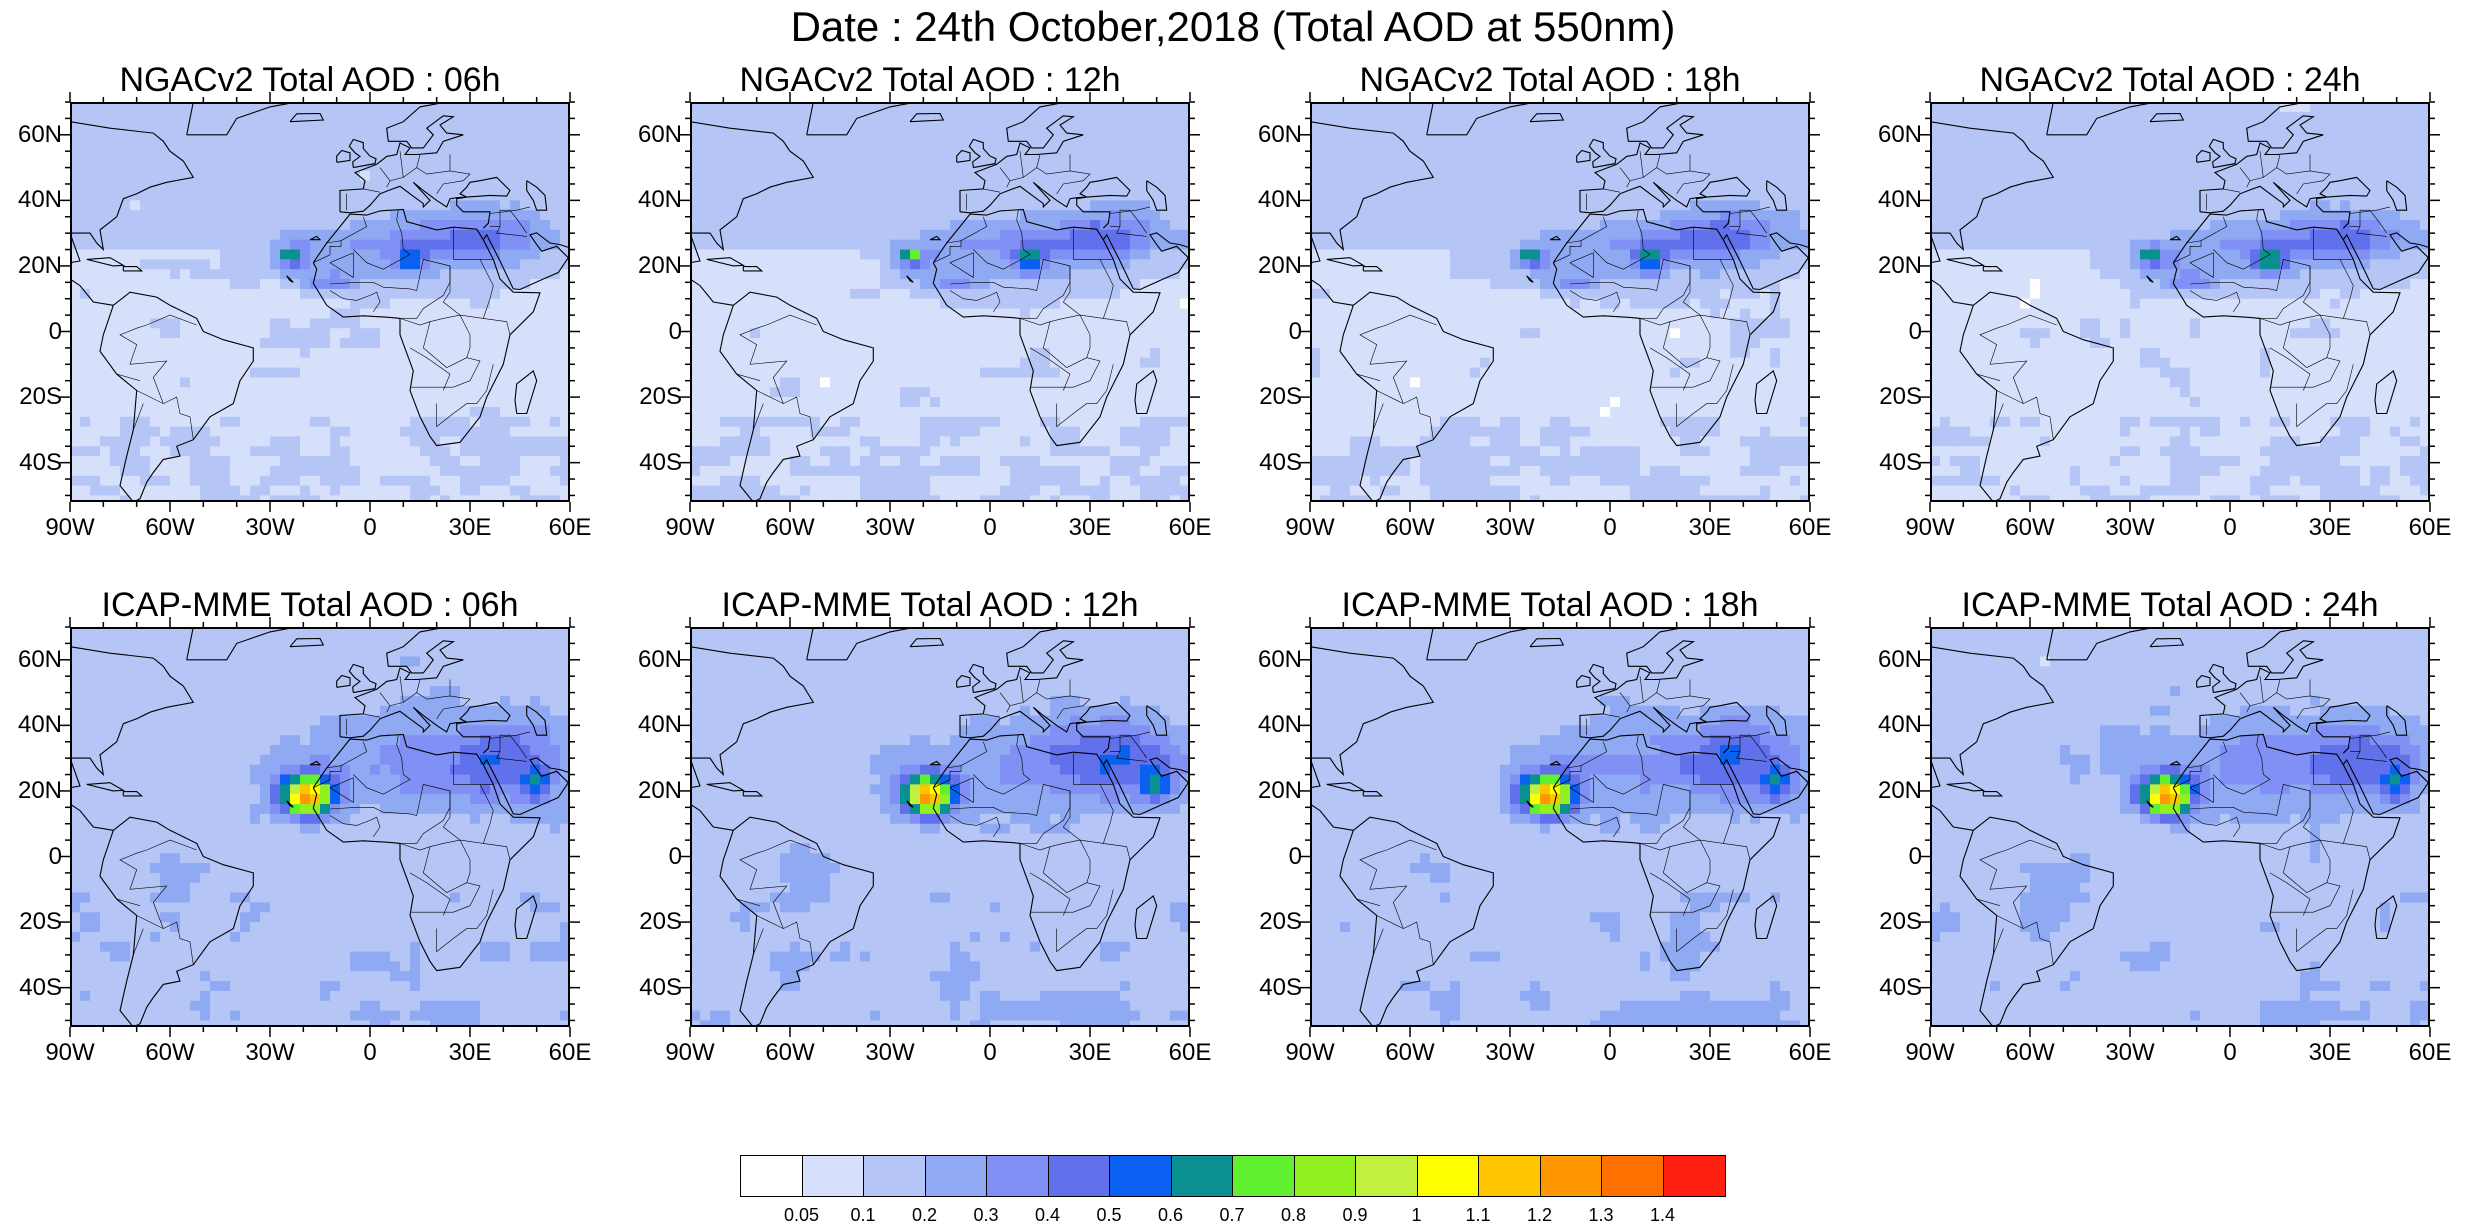 This screenshot has width=2466, height=1225. Describe the element at coordinates (1294, 1215) in the screenshot. I see `colorbar-label: 0.8` at that location.